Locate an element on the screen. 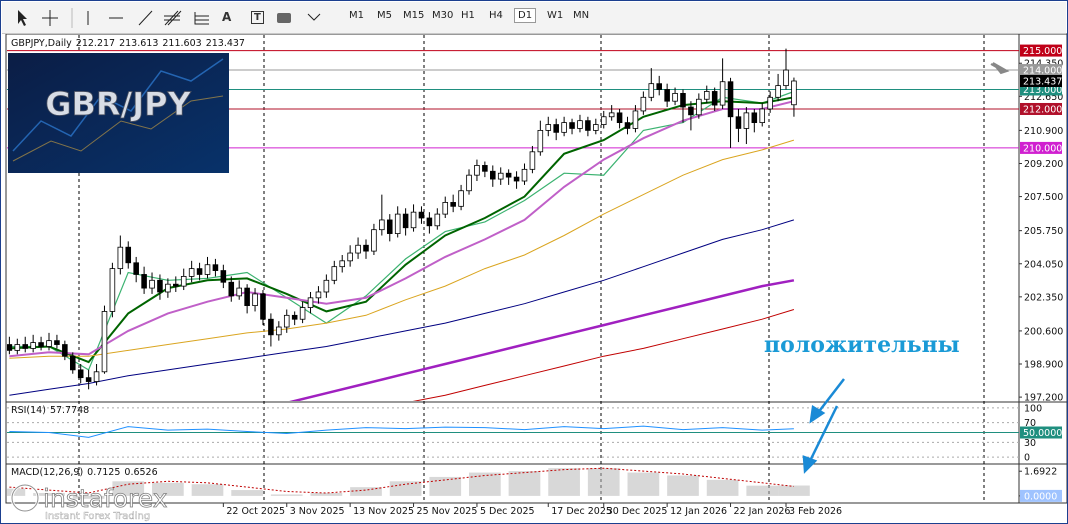  x-tick-label: 13 Nov 2025 is located at coordinates (383, 511).